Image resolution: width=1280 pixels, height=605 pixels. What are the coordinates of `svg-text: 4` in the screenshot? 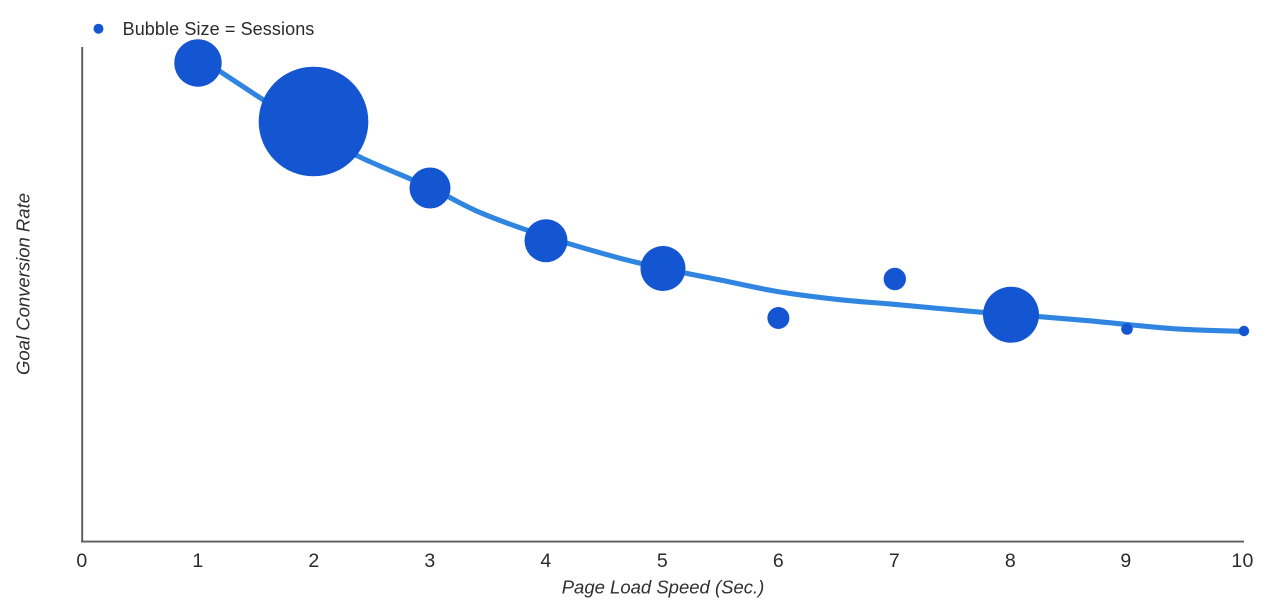 It's located at (545, 561).